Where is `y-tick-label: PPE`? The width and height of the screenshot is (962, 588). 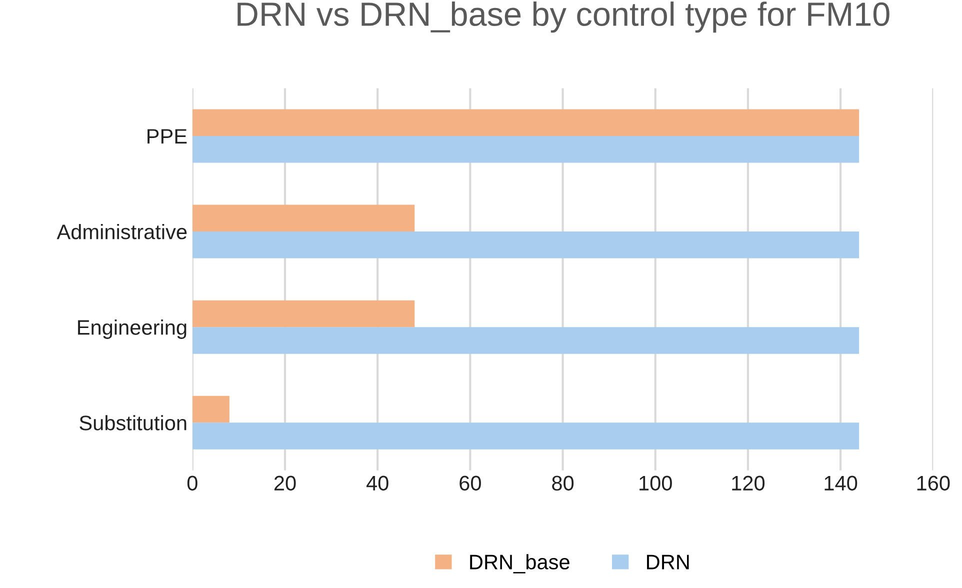
y-tick-label: PPE is located at coordinates (167, 136).